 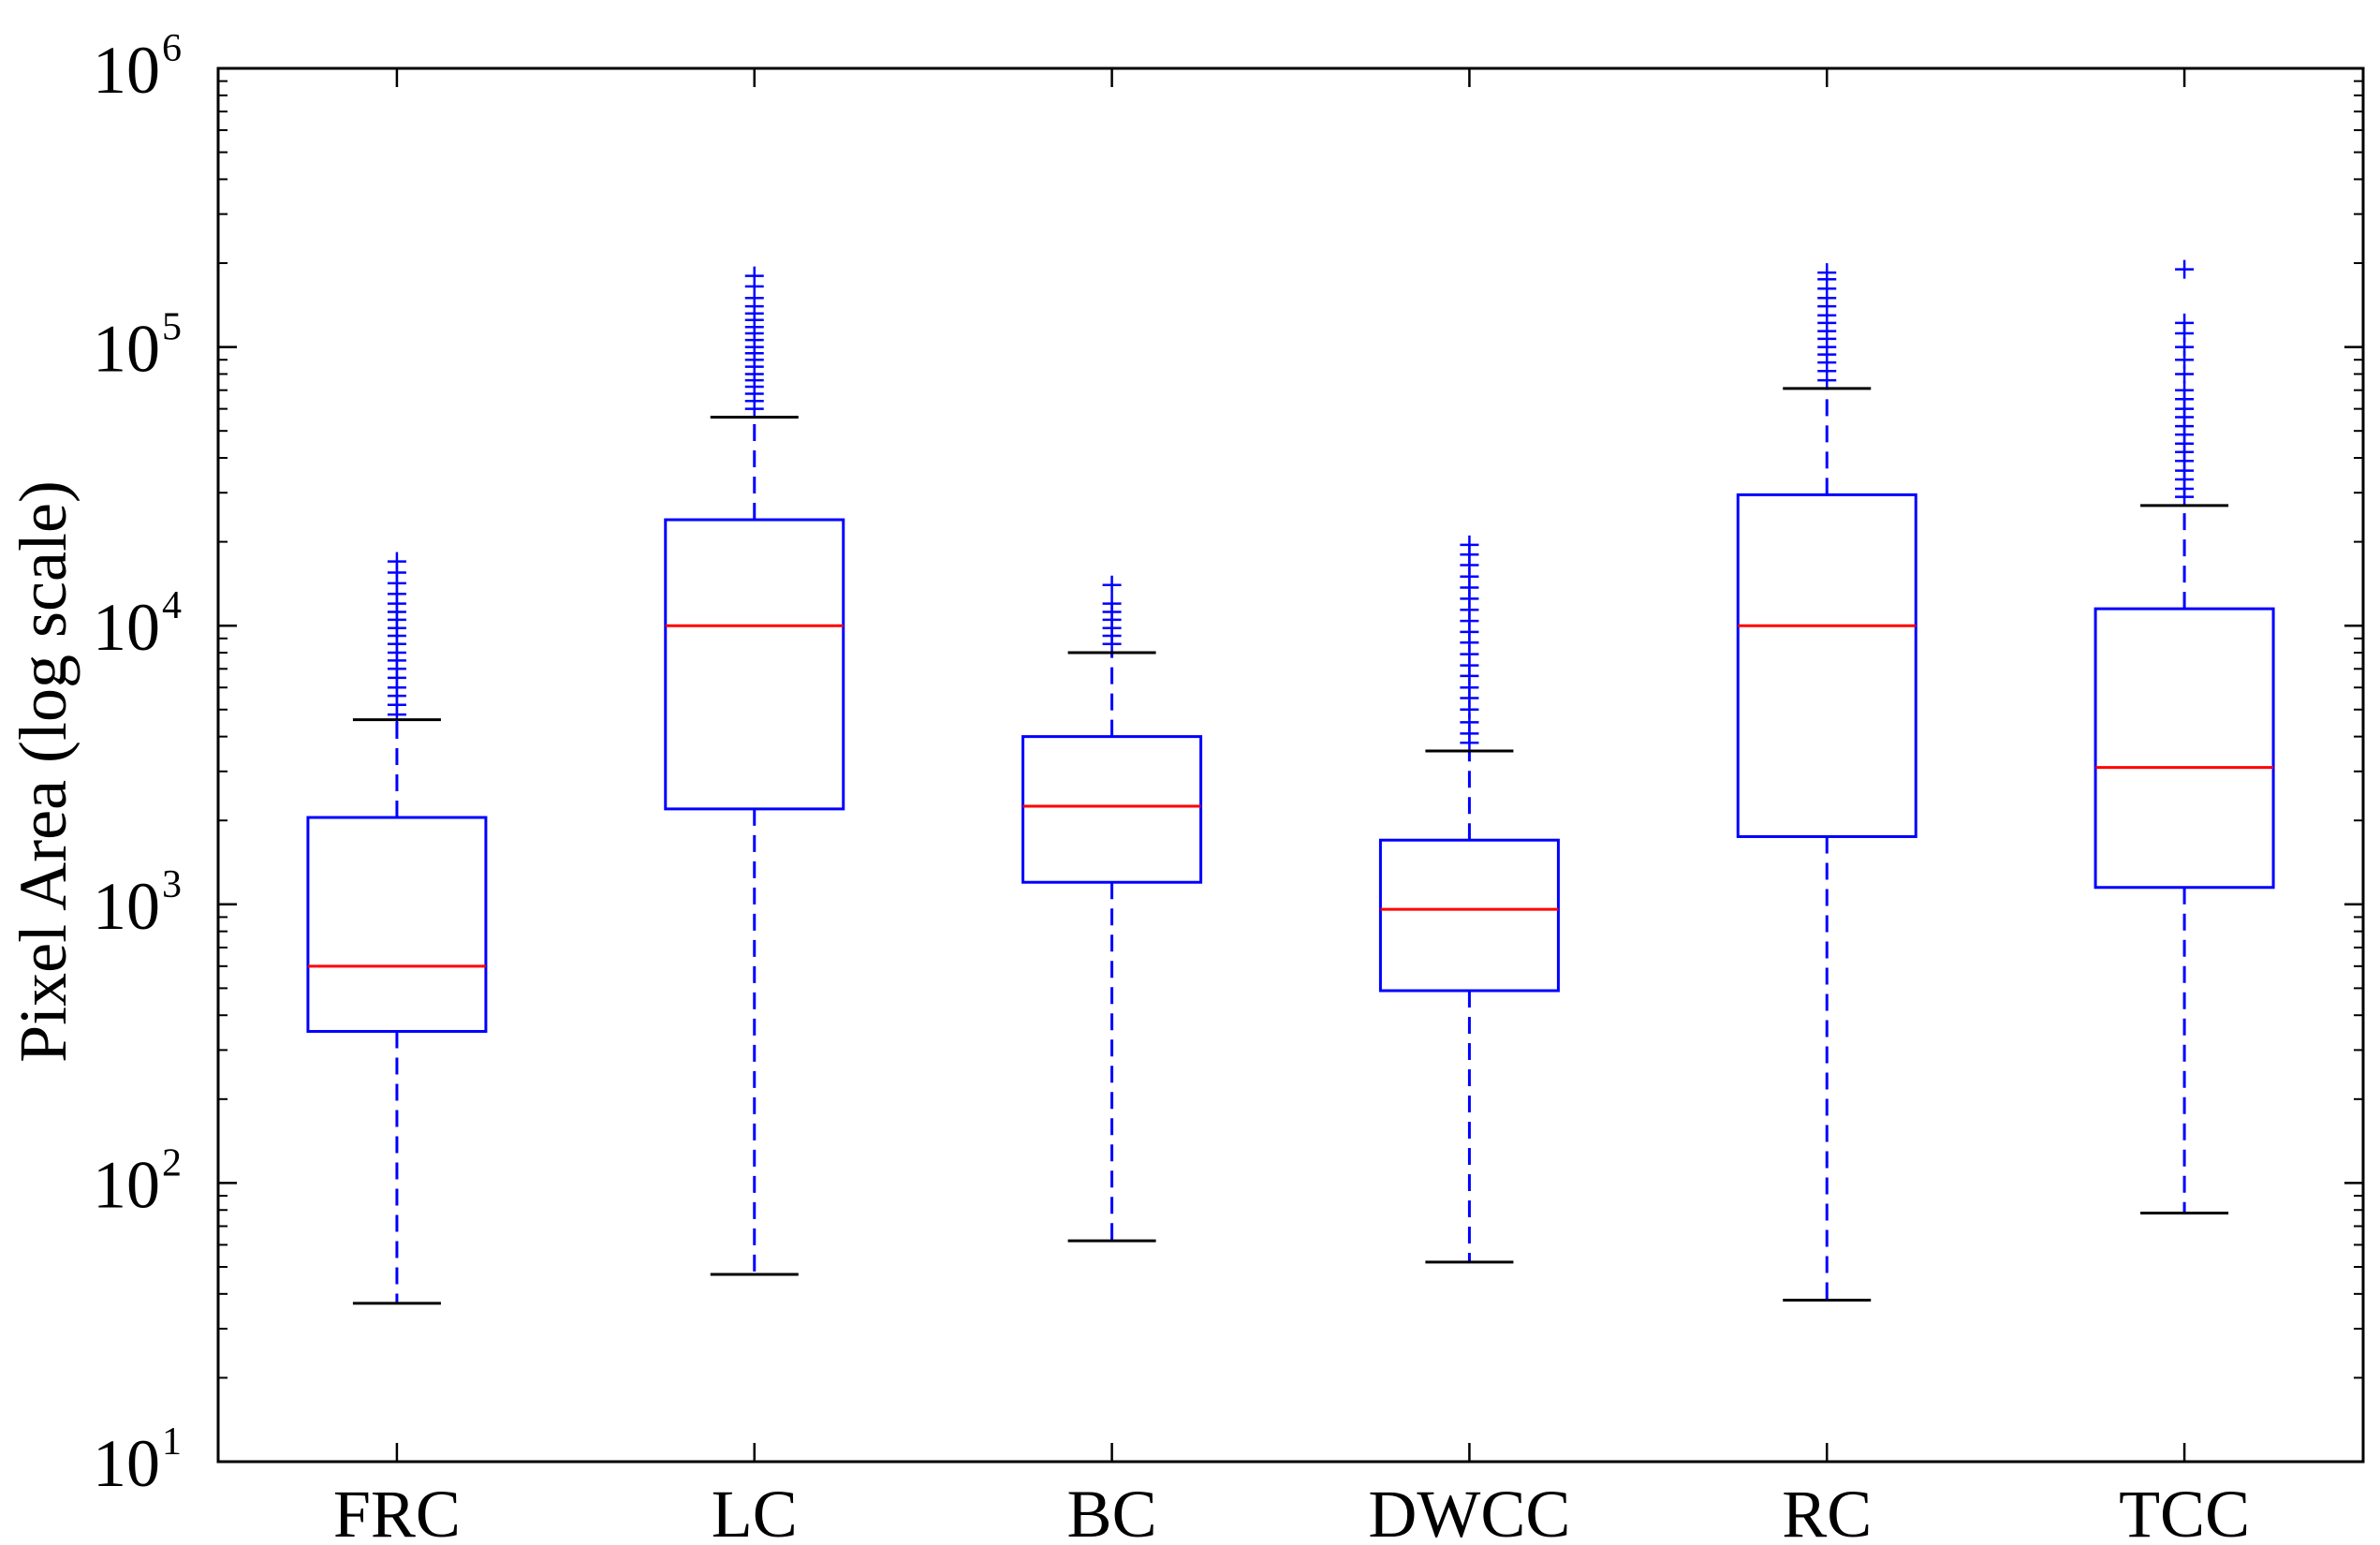 I want to click on y-axis-label: Pixel Area (log scale), so click(x=43, y=771).